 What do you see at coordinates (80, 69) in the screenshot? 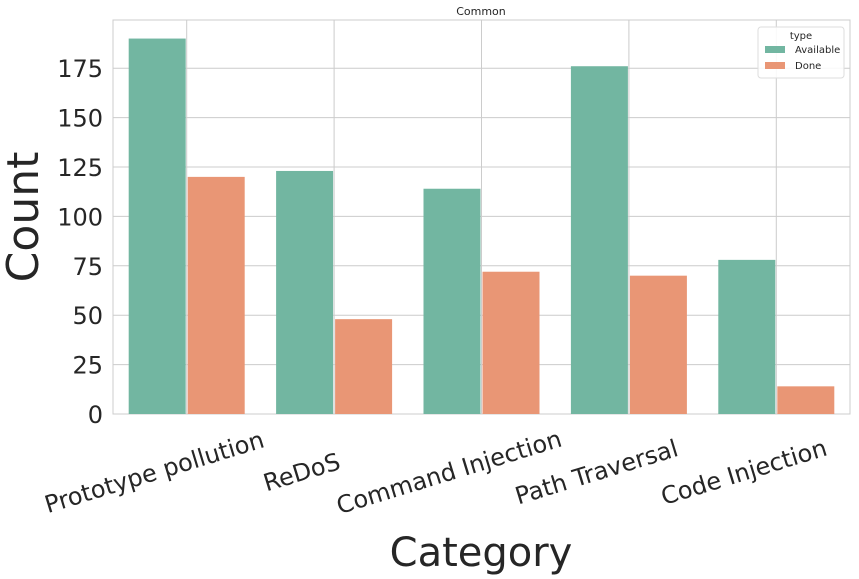
I see `y-tick-label: 175` at bounding box center [80, 69].